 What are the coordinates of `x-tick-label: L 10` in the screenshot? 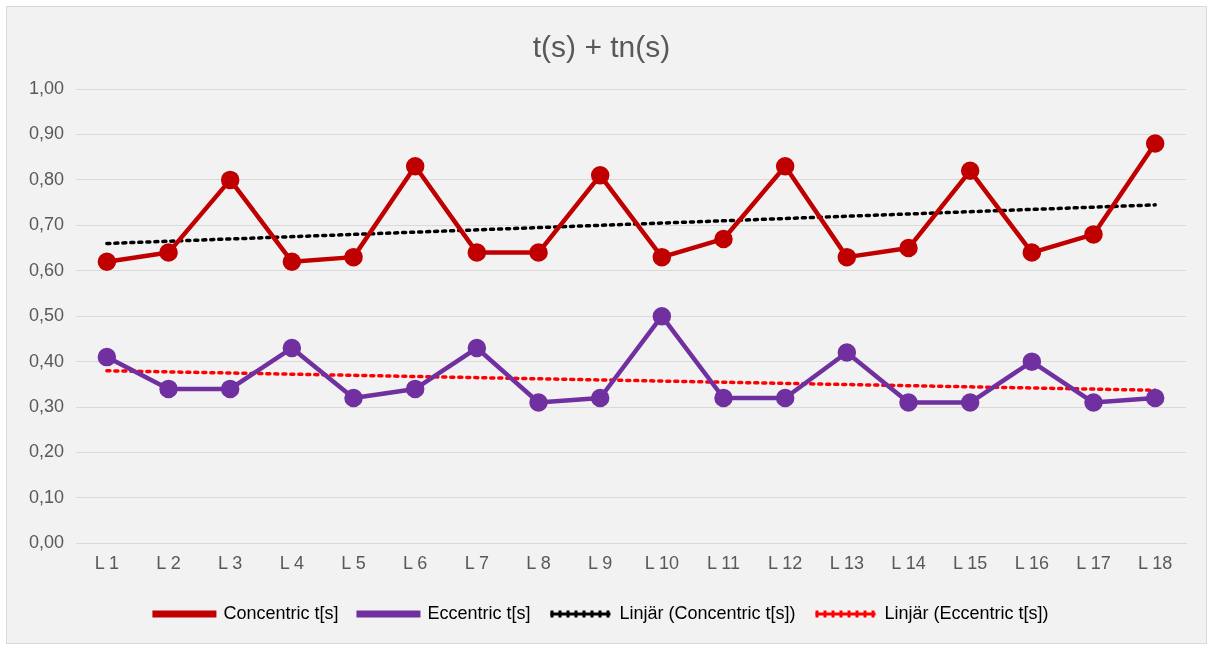 It's located at (662, 563).